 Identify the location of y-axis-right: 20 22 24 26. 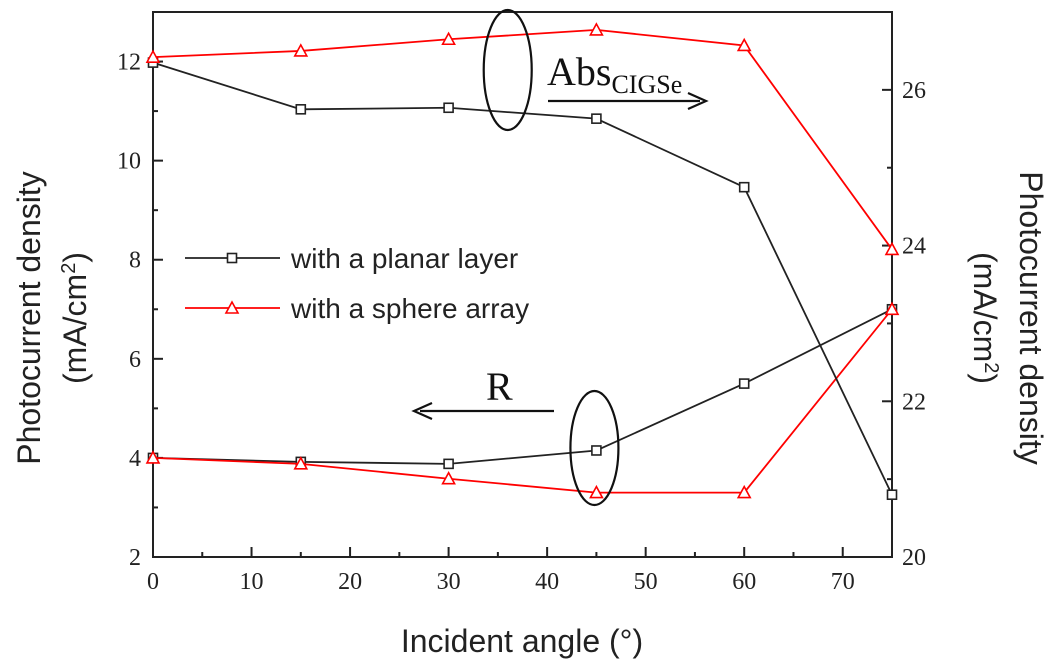
(904, 324).